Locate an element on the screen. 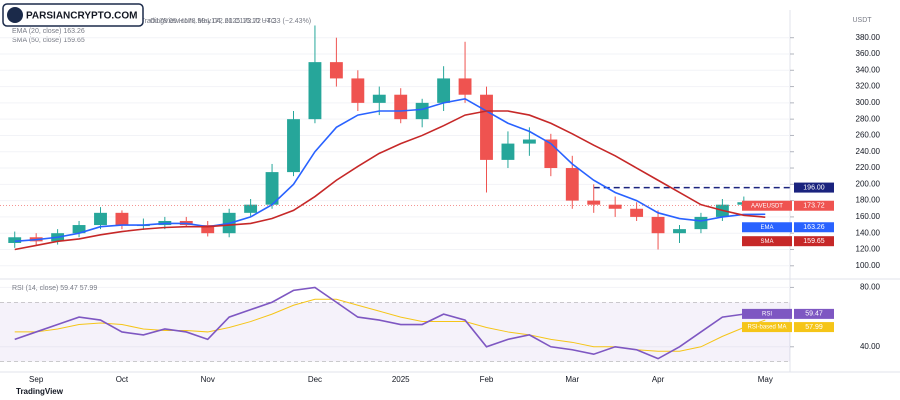  footer-logo: TradingView is located at coordinates (40, 391).